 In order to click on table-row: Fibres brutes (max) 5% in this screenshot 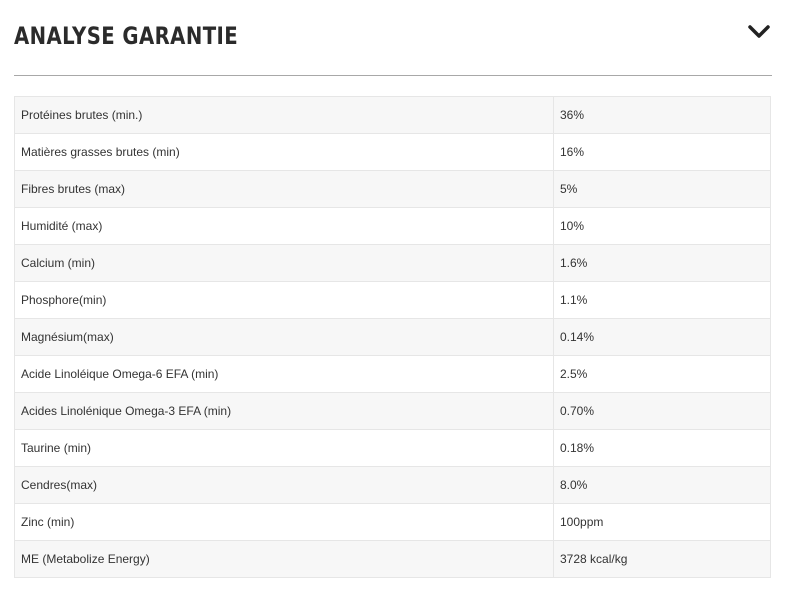, I will do `click(392, 189)`.